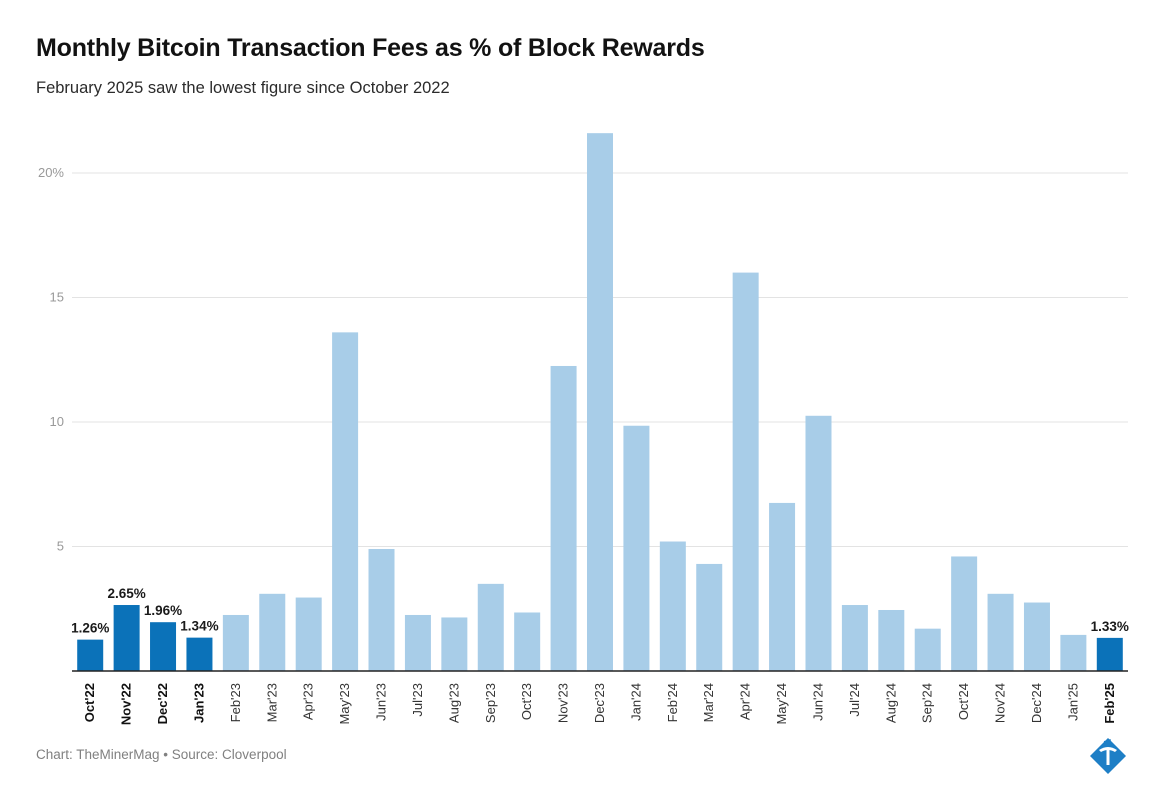 The height and width of the screenshot is (800, 1164). I want to click on data-label: 1.26%, so click(90, 628).